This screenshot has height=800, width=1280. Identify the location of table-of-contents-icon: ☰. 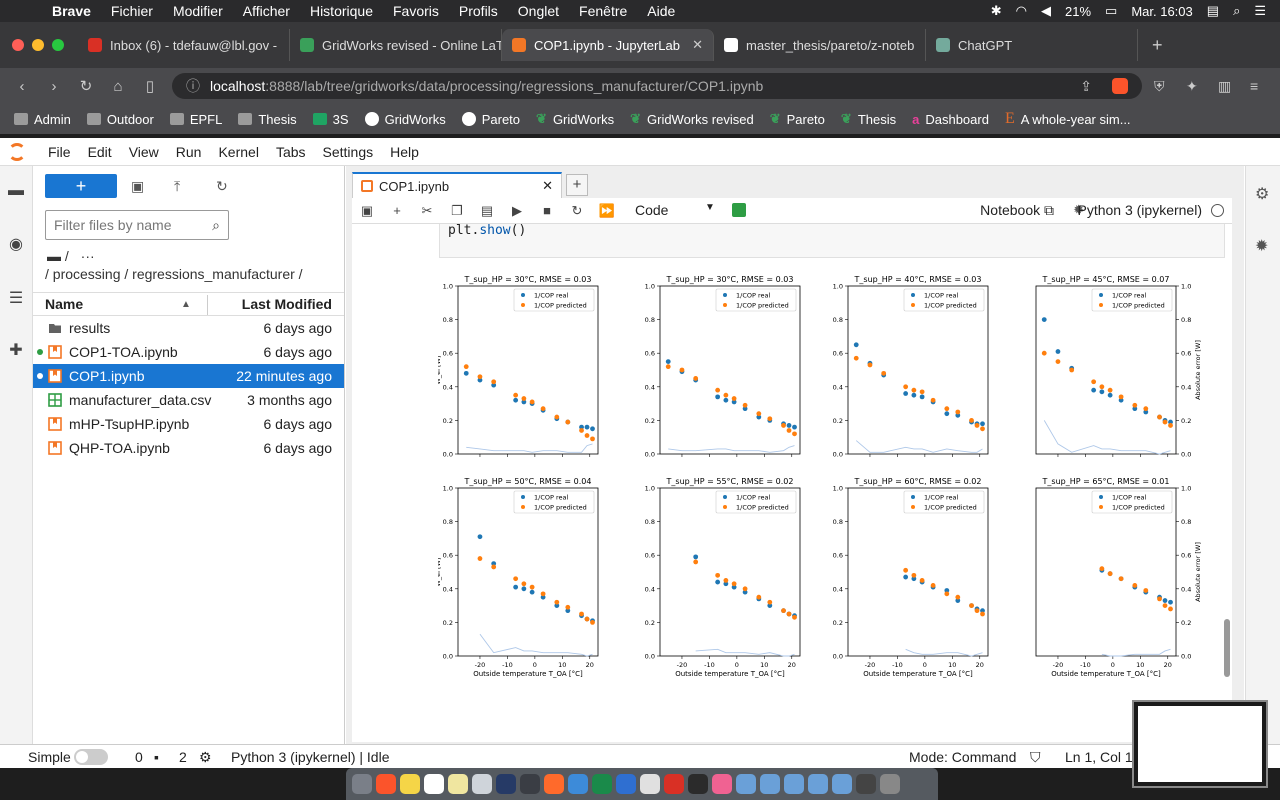
(16, 298).